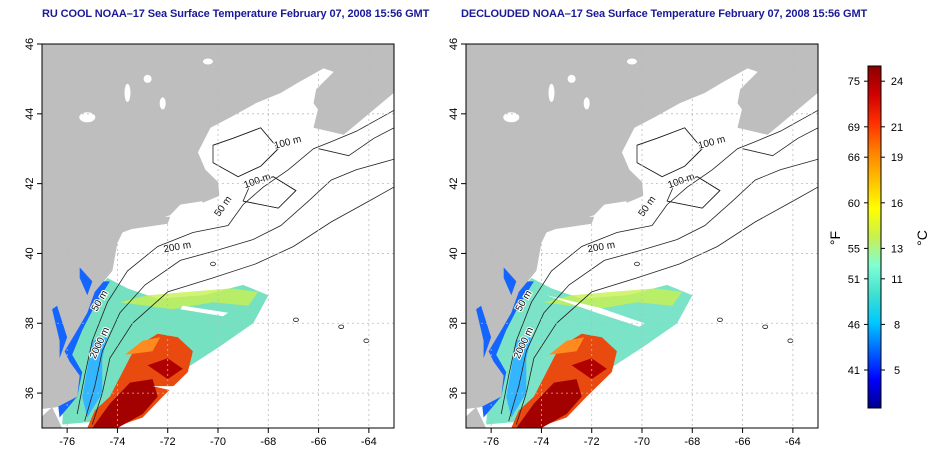  I want to click on colorbar-label-c: 16, so click(897, 204).